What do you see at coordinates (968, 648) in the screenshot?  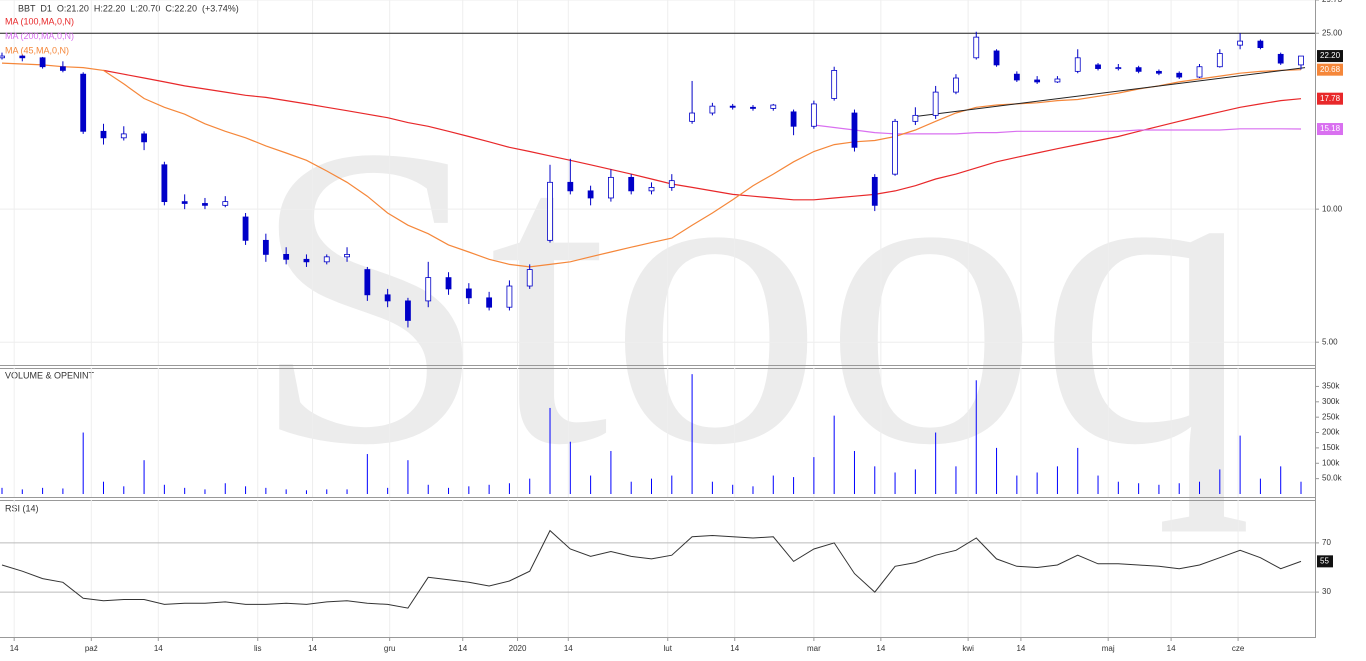 I see `x-tick-label: kwi` at bounding box center [968, 648].